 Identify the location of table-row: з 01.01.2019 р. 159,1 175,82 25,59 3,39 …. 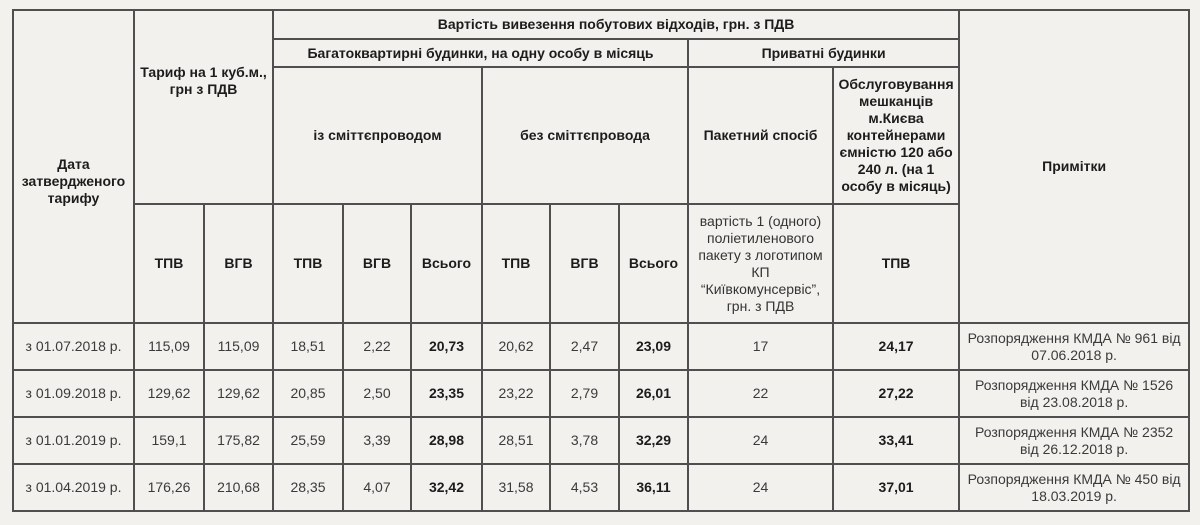
(601, 440).